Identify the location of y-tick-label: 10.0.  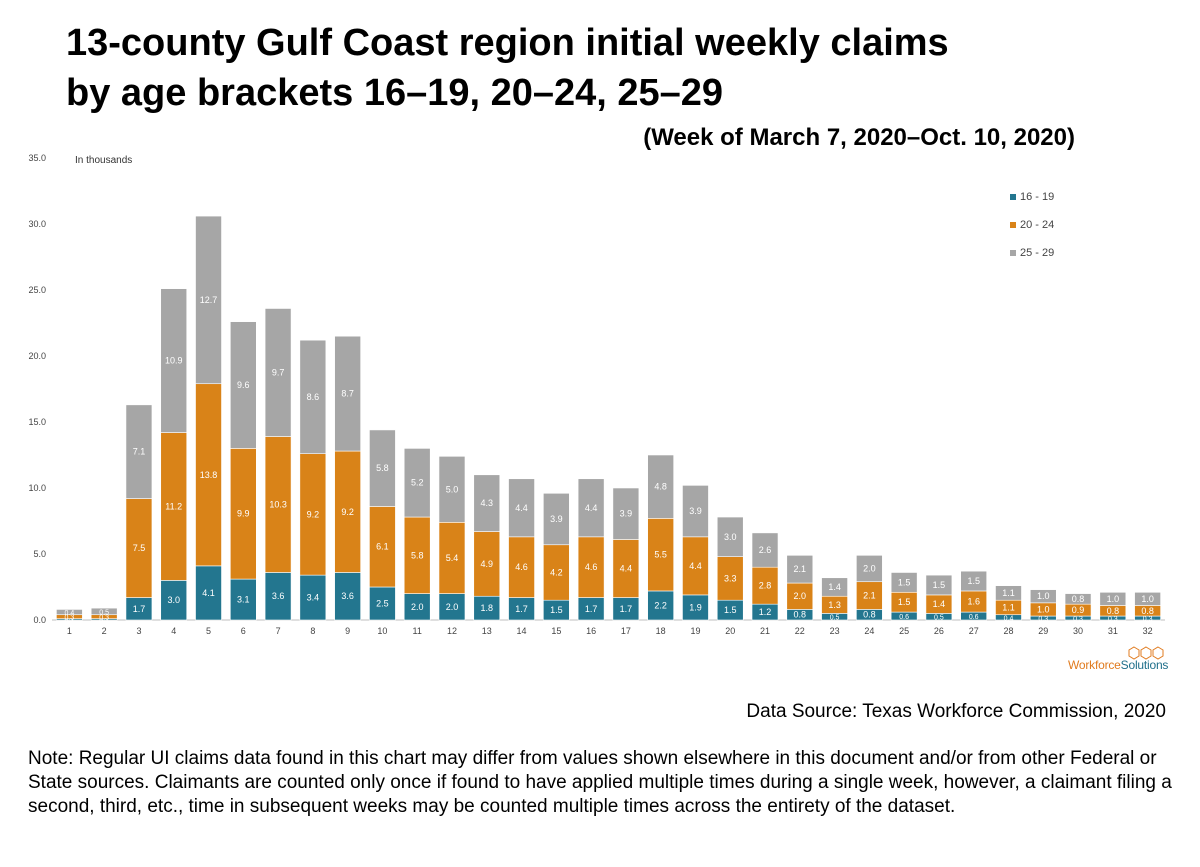
(37, 488).